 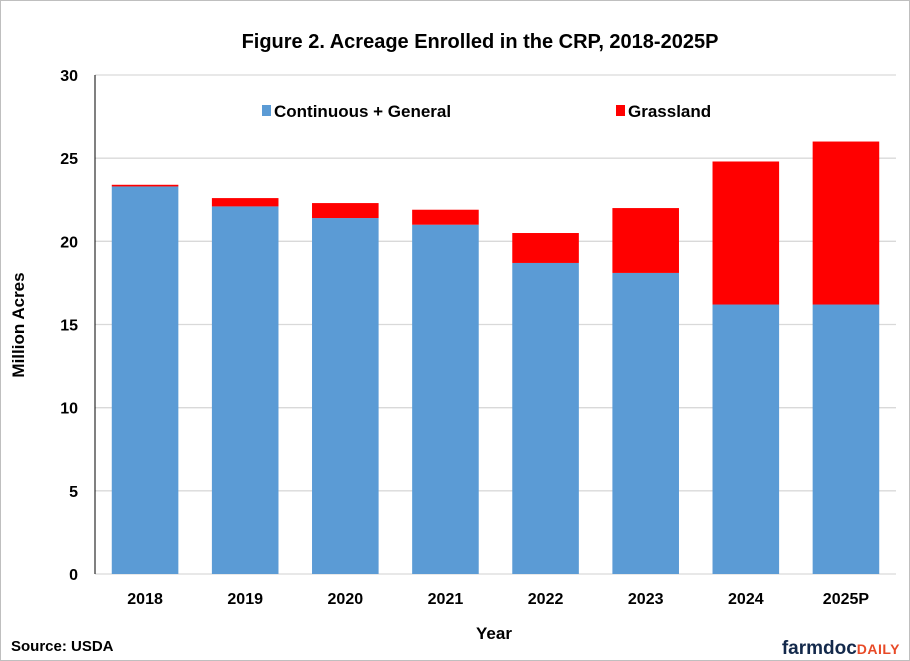 What do you see at coordinates (345, 211) in the screenshot?
I see `bar-grassland-2020` at bounding box center [345, 211].